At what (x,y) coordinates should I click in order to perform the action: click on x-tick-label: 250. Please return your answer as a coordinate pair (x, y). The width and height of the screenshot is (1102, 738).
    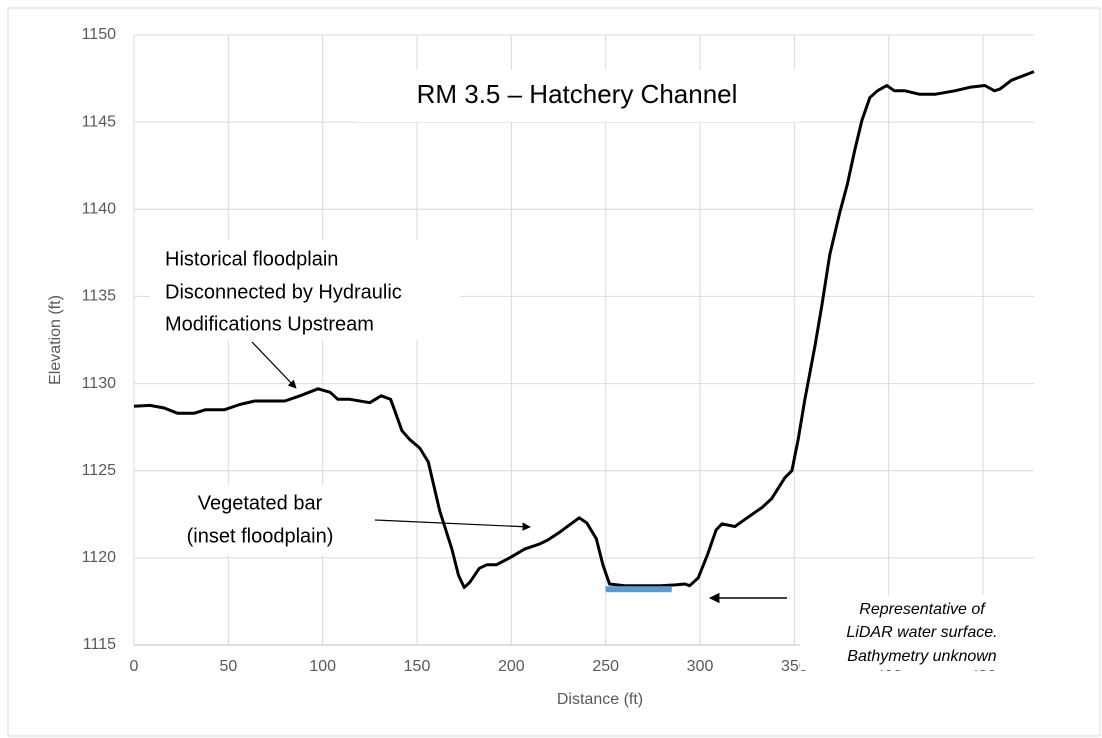
    Looking at the image, I should click on (605, 666).